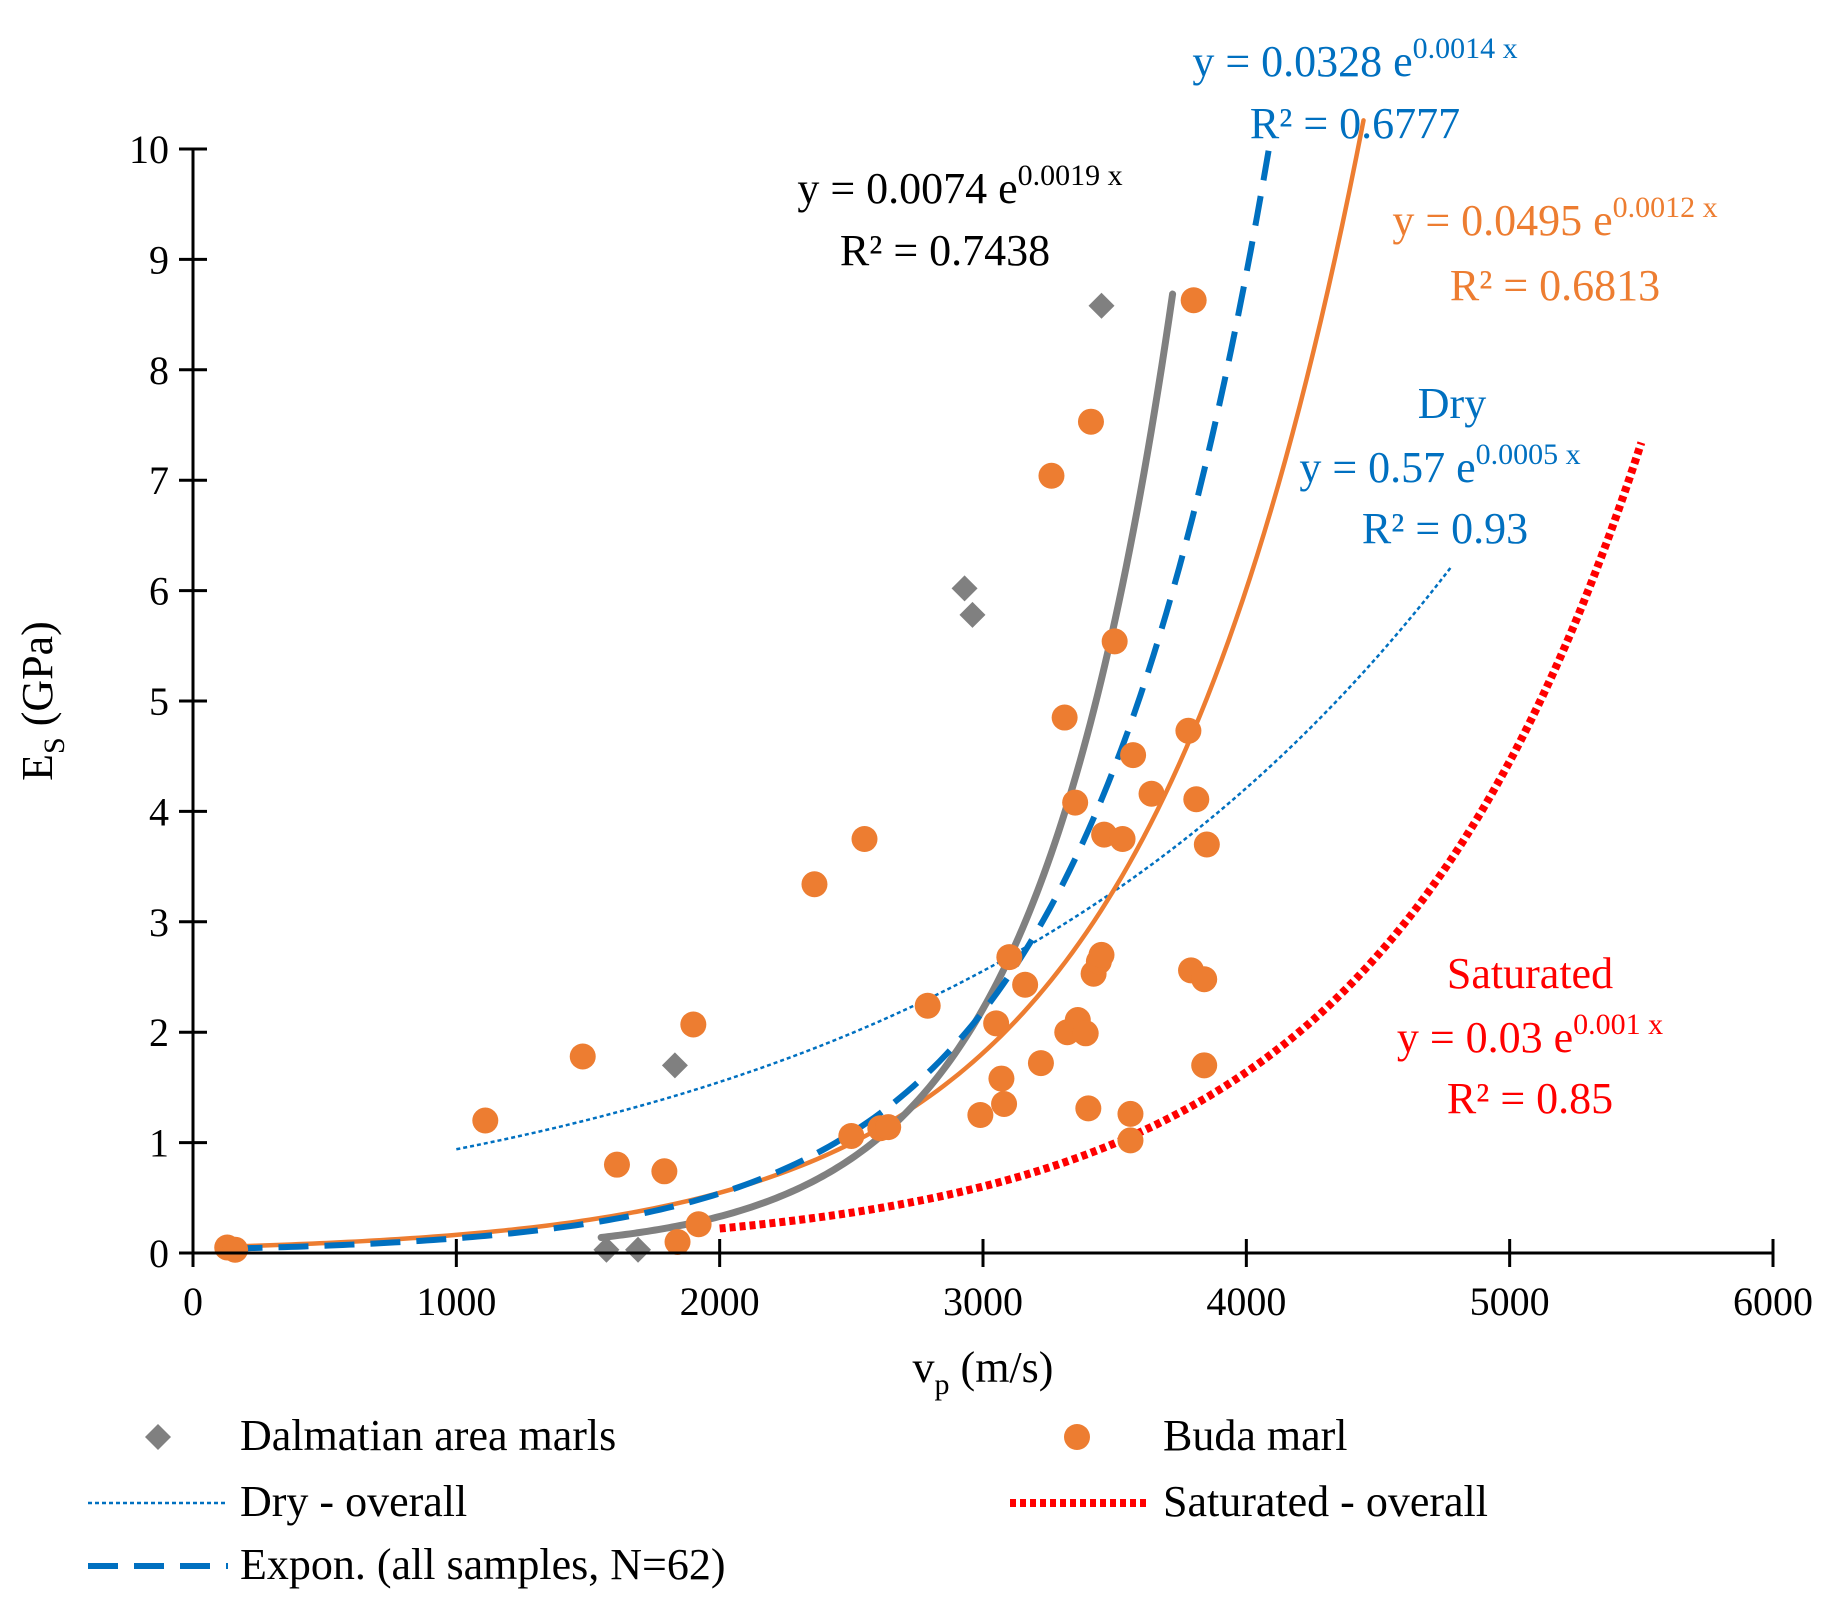  I want to click on y-tick-label: 7, so click(159, 480).